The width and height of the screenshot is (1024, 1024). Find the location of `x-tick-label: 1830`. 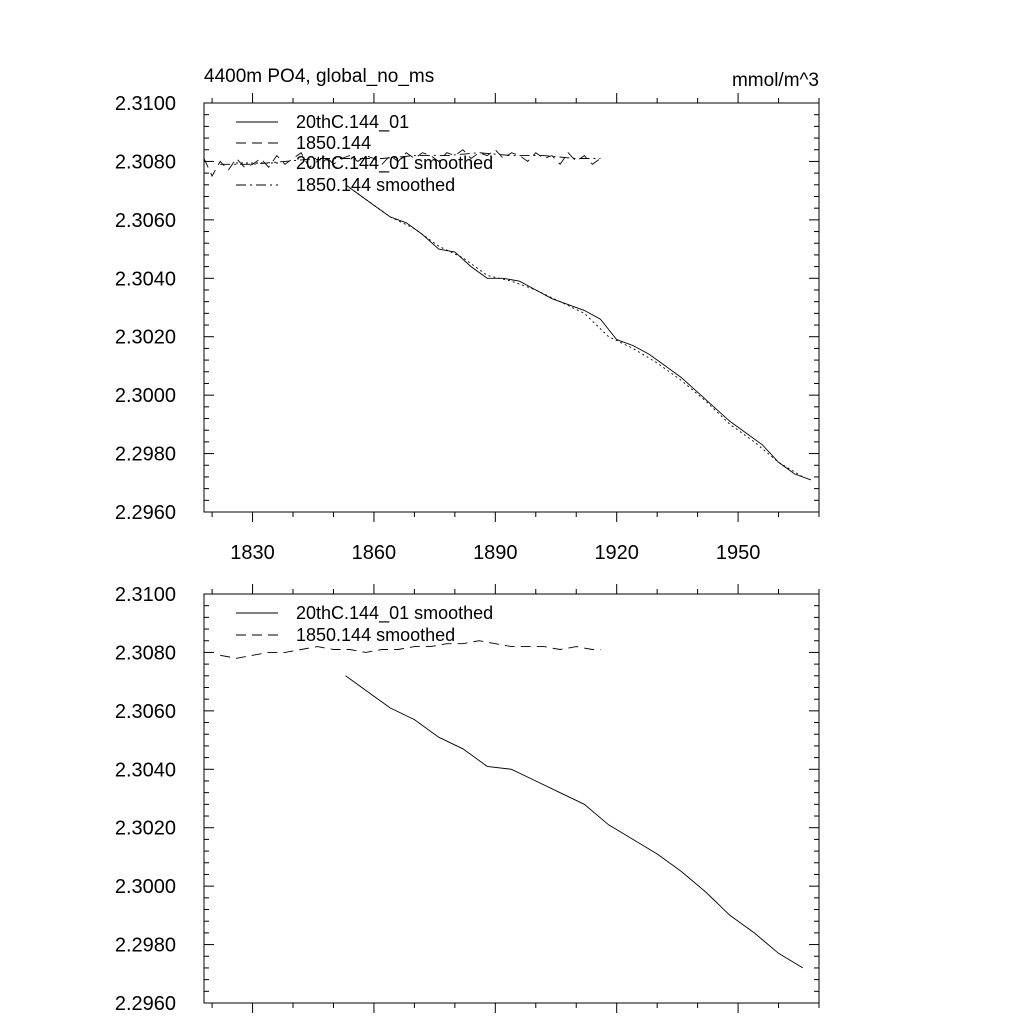

x-tick-label: 1830 is located at coordinates (252, 553).